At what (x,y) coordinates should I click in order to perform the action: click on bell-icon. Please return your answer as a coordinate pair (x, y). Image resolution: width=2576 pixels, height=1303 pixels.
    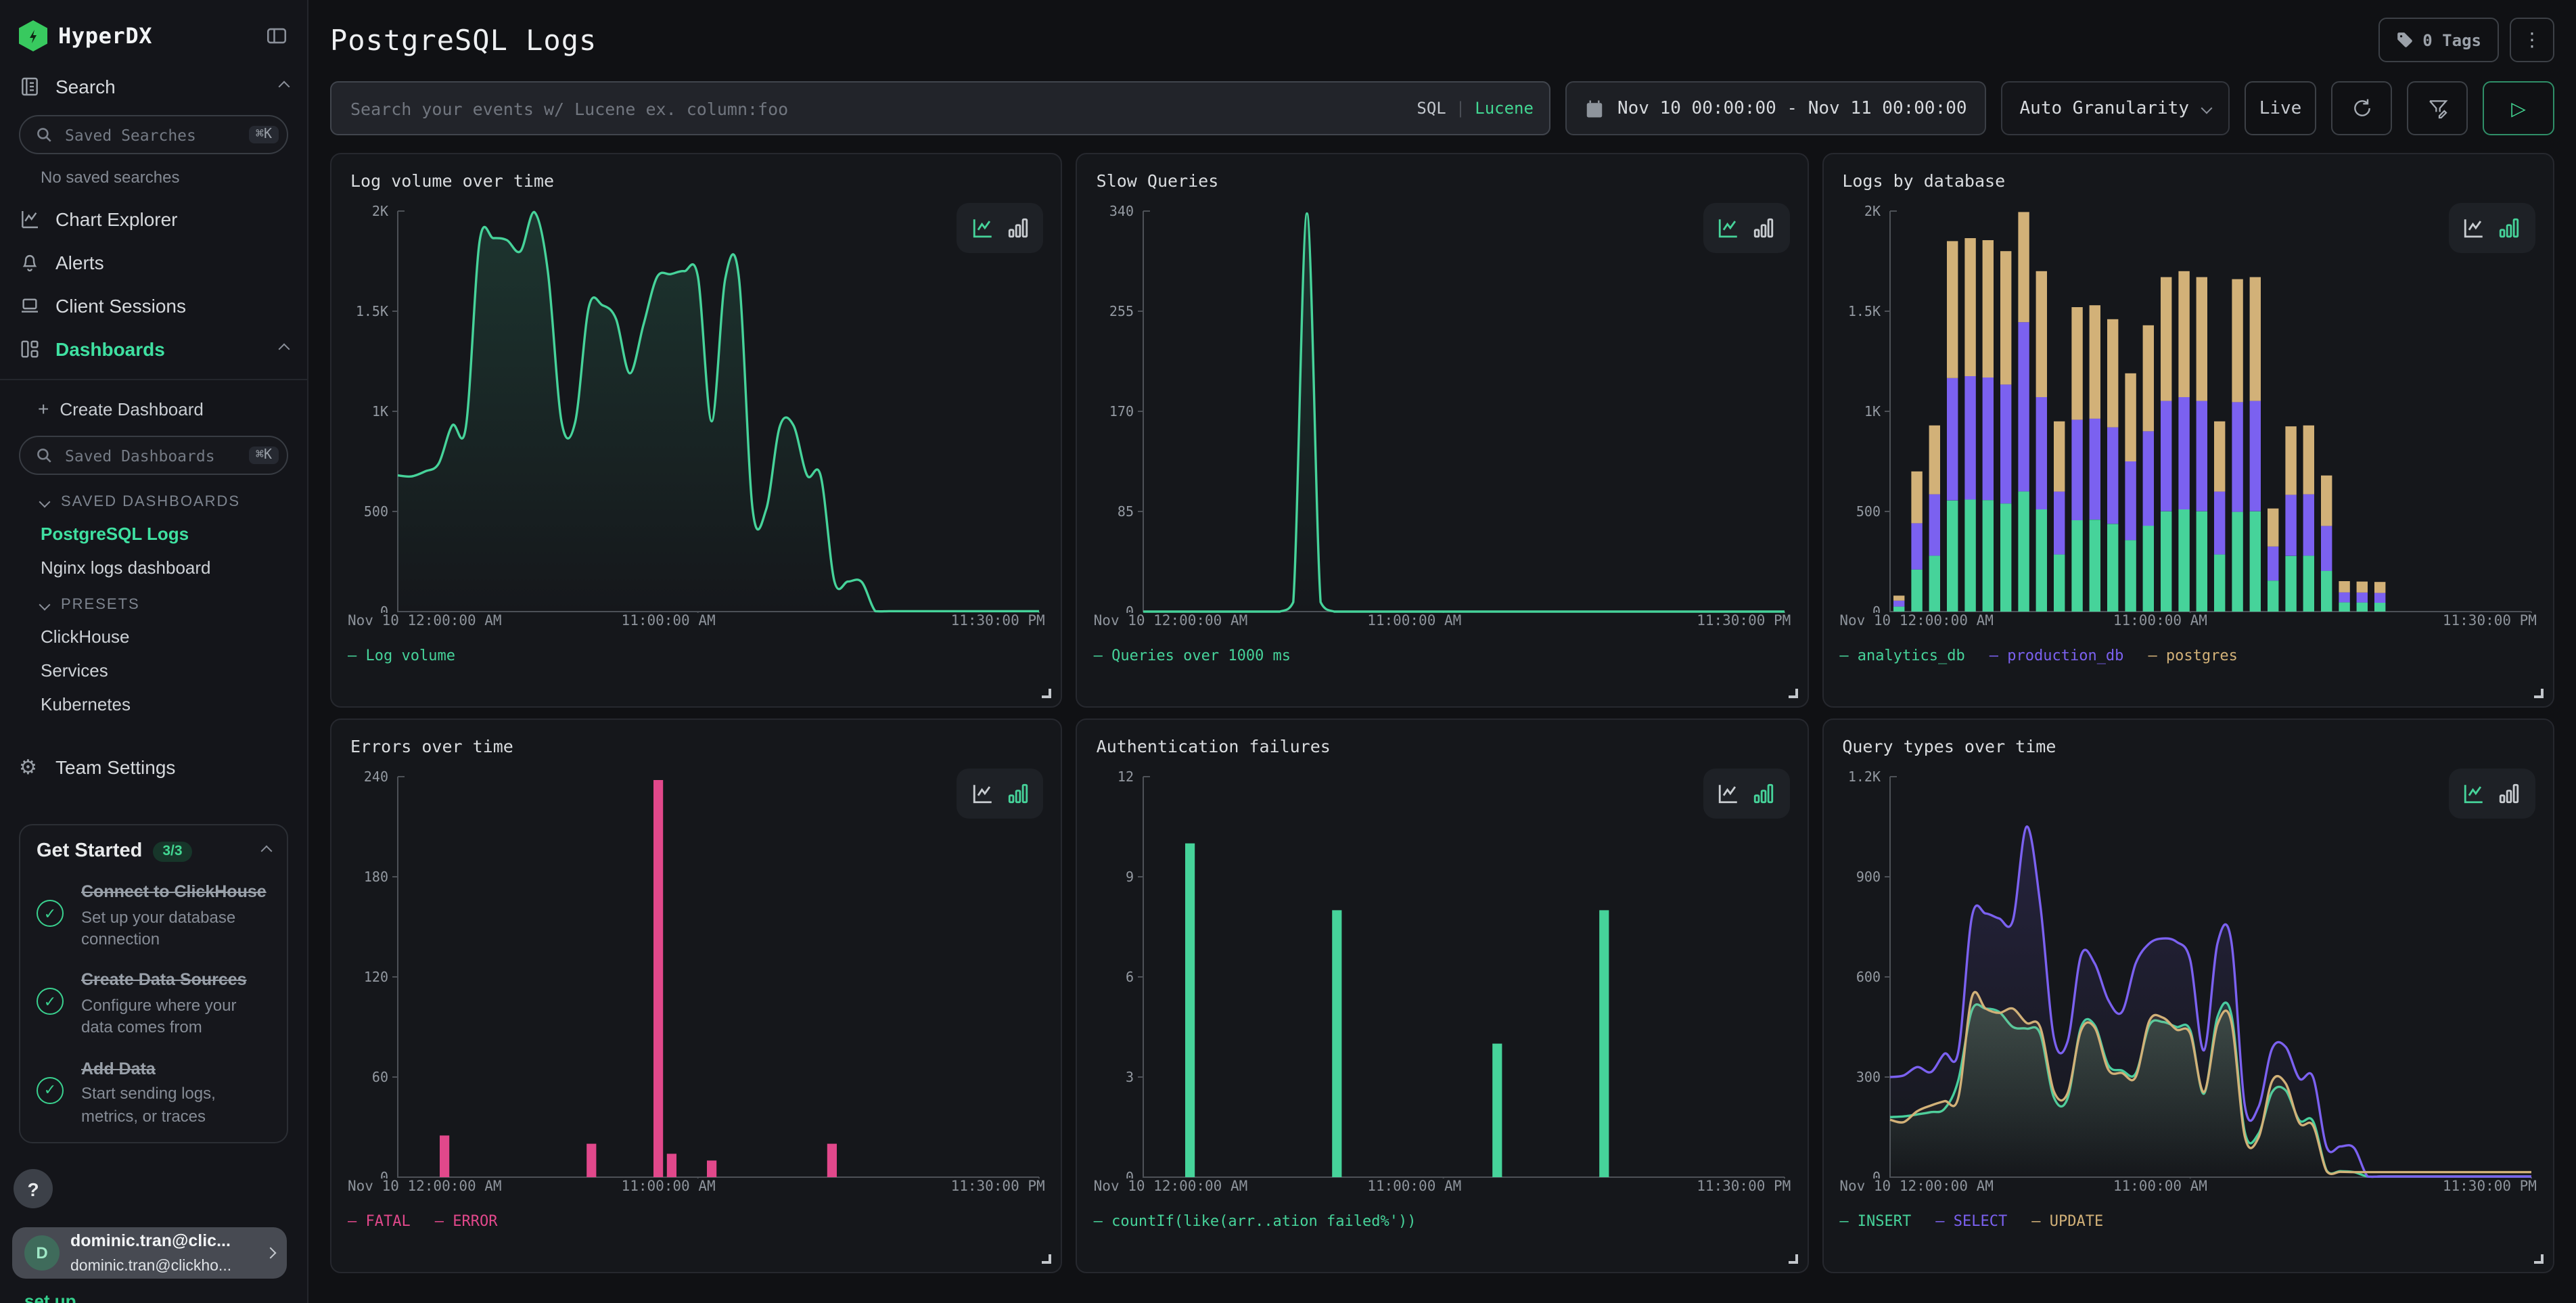
    Looking at the image, I should click on (30, 262).